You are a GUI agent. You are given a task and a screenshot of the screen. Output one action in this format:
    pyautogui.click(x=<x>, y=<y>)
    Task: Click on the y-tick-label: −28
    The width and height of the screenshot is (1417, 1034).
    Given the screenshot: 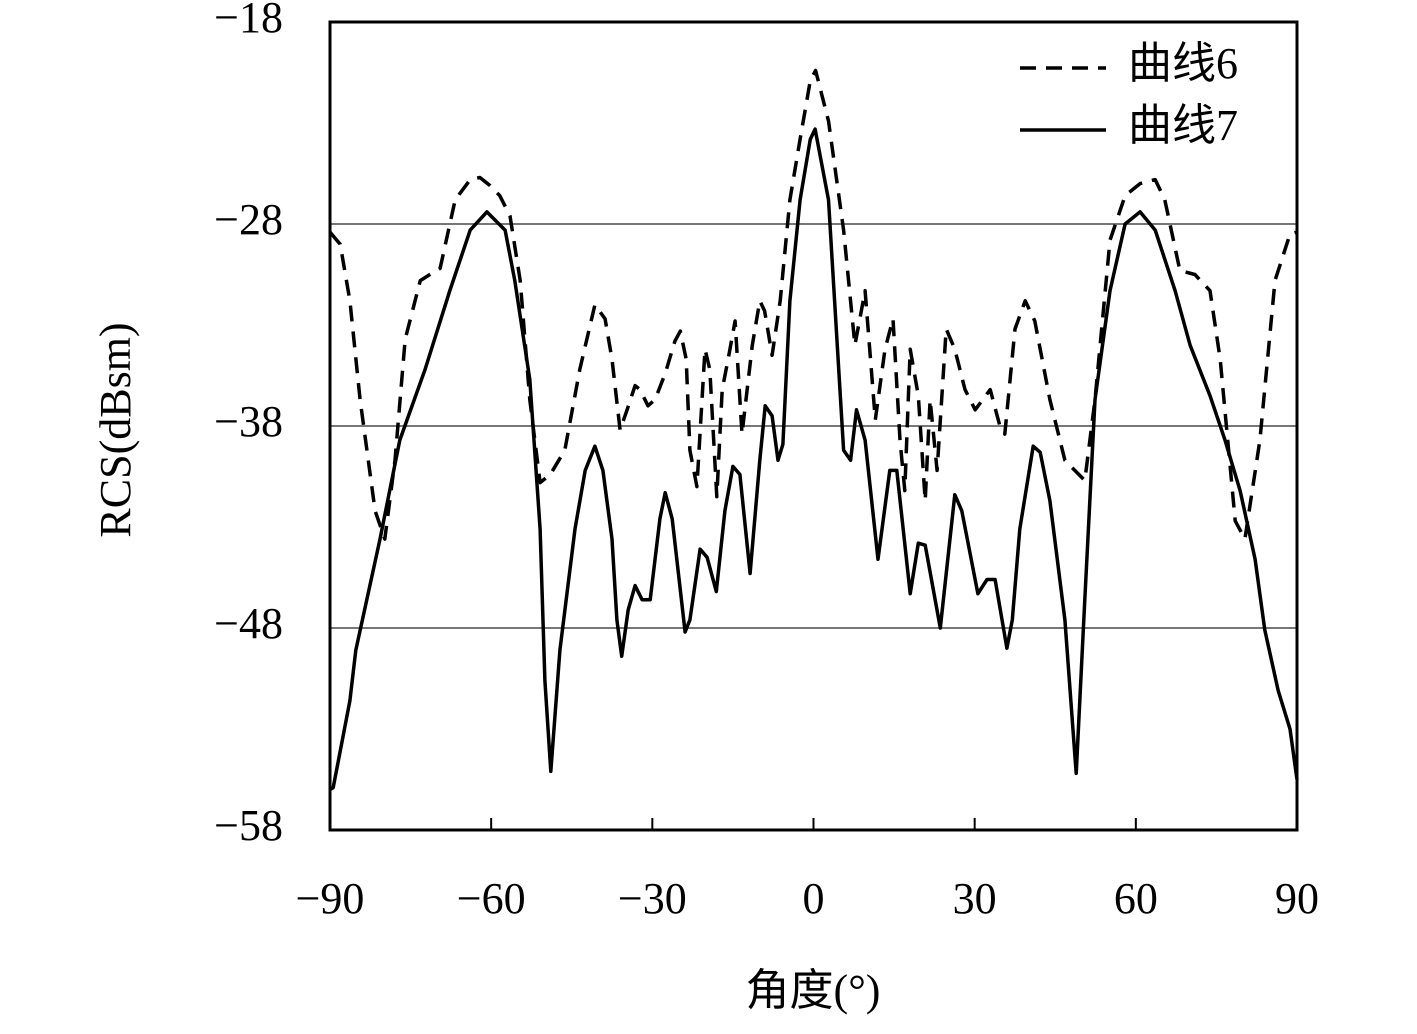 What is the action you would take?
    pyautogui.click(x=248, y=219)
    